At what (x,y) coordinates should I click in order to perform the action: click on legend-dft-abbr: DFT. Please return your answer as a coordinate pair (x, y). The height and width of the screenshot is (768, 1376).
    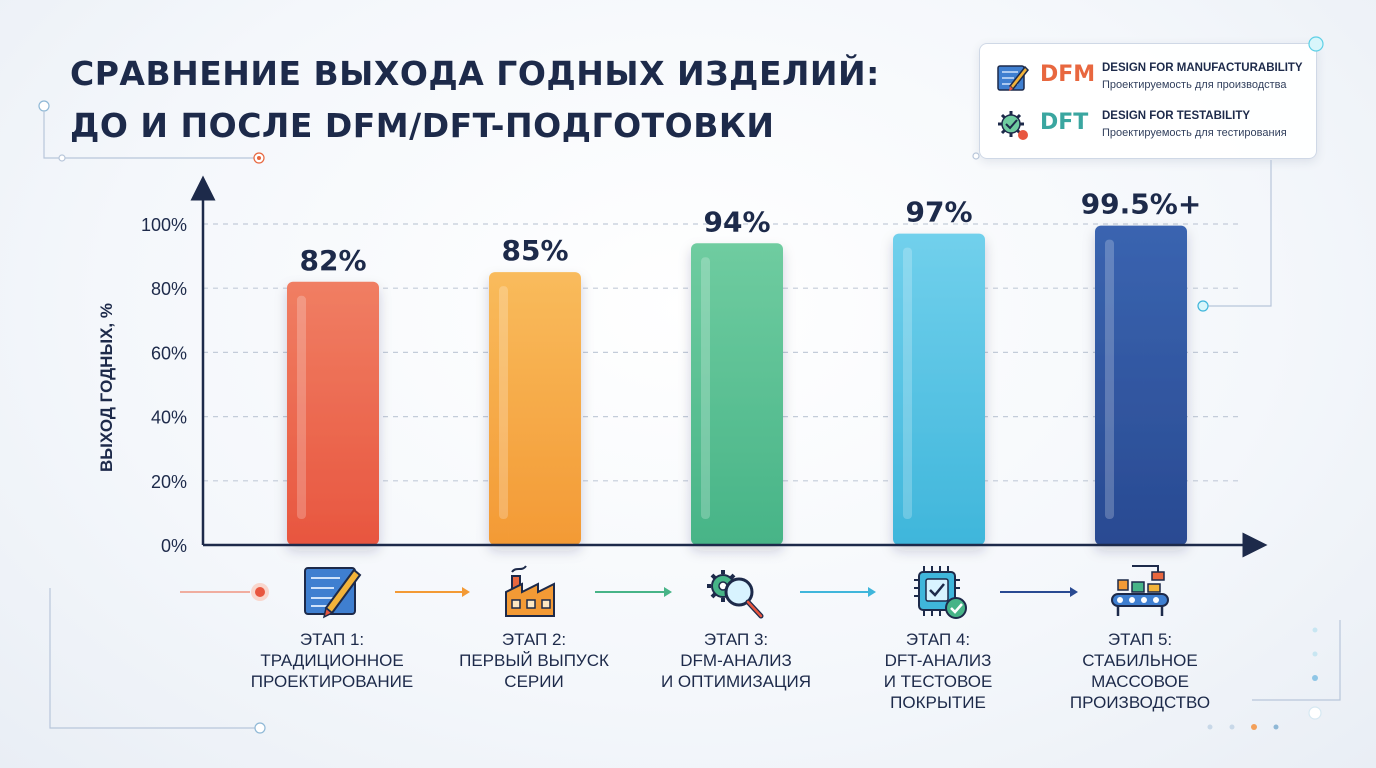
    Looking at the image, I should click on (1064, 122).